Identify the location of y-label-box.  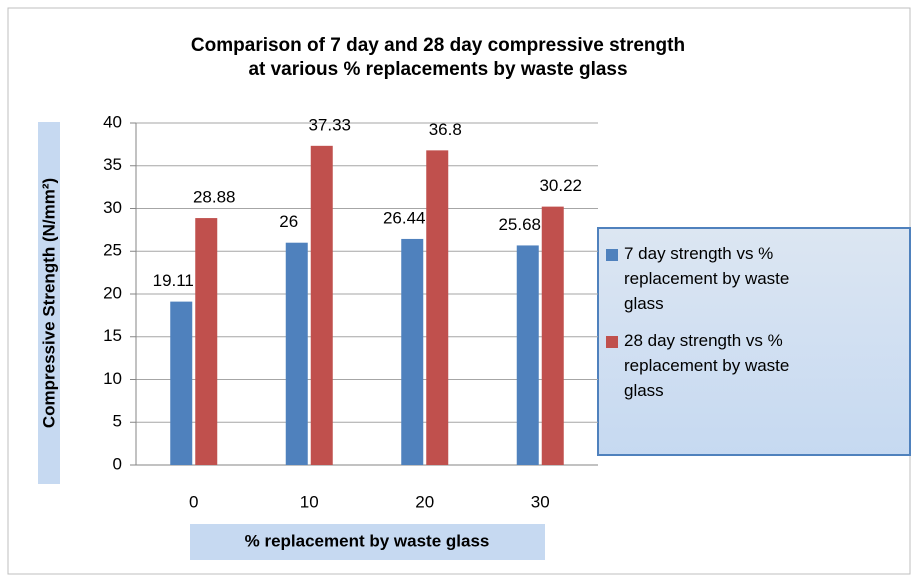
(49, 303).